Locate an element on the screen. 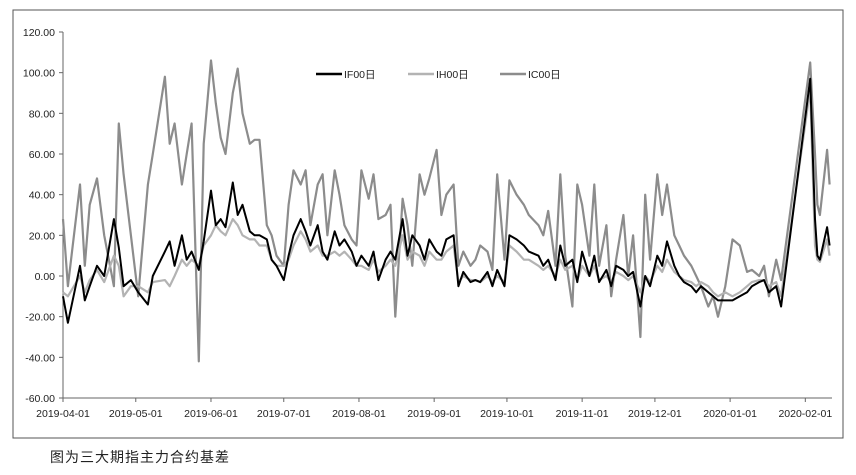  y-tick-label: 120.00 is located at coordinates (39, 33).